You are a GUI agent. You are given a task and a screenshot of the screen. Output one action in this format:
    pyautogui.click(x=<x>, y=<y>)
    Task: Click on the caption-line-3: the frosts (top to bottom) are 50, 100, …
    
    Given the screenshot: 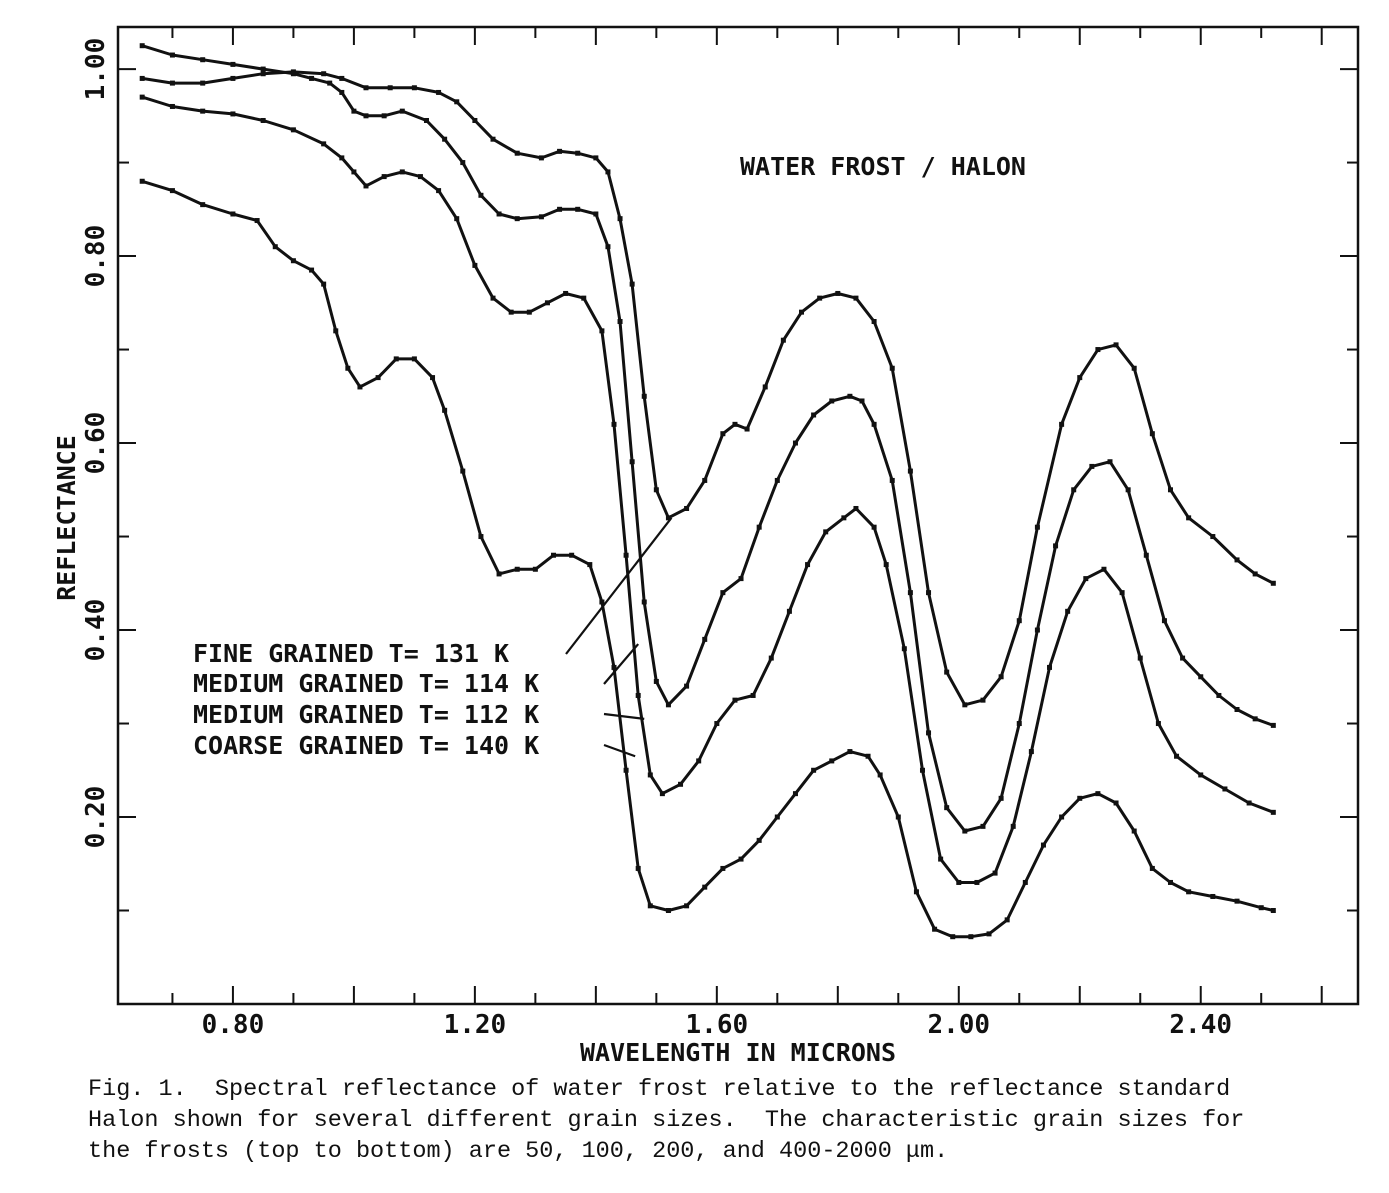 What is the action you would take?
    pyautogui.click(x=518, y=1151)
    